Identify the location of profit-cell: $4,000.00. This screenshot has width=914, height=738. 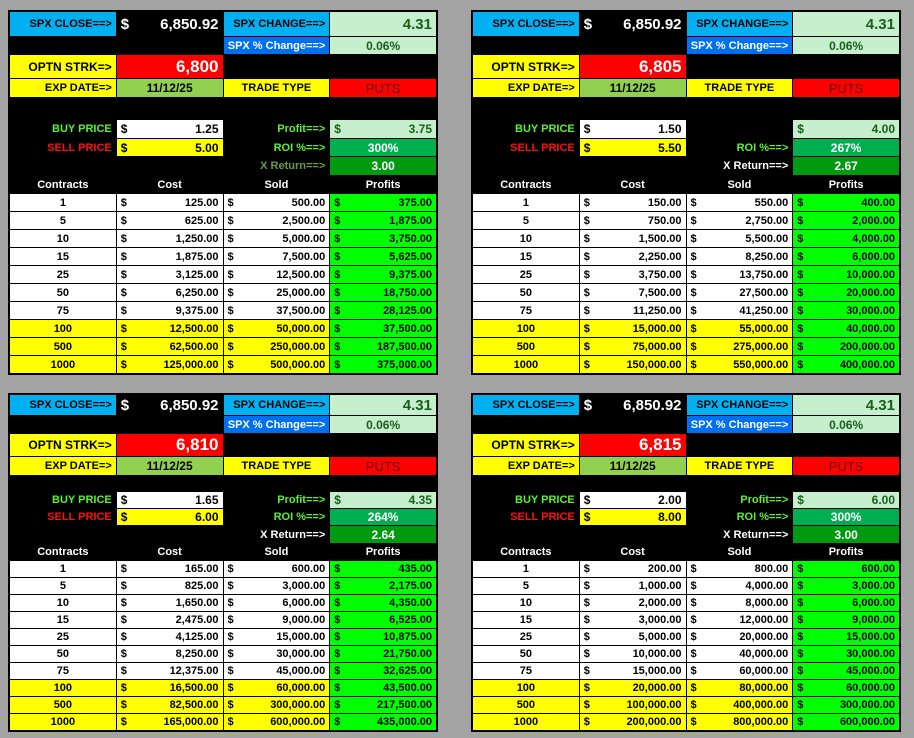
(846, 238).